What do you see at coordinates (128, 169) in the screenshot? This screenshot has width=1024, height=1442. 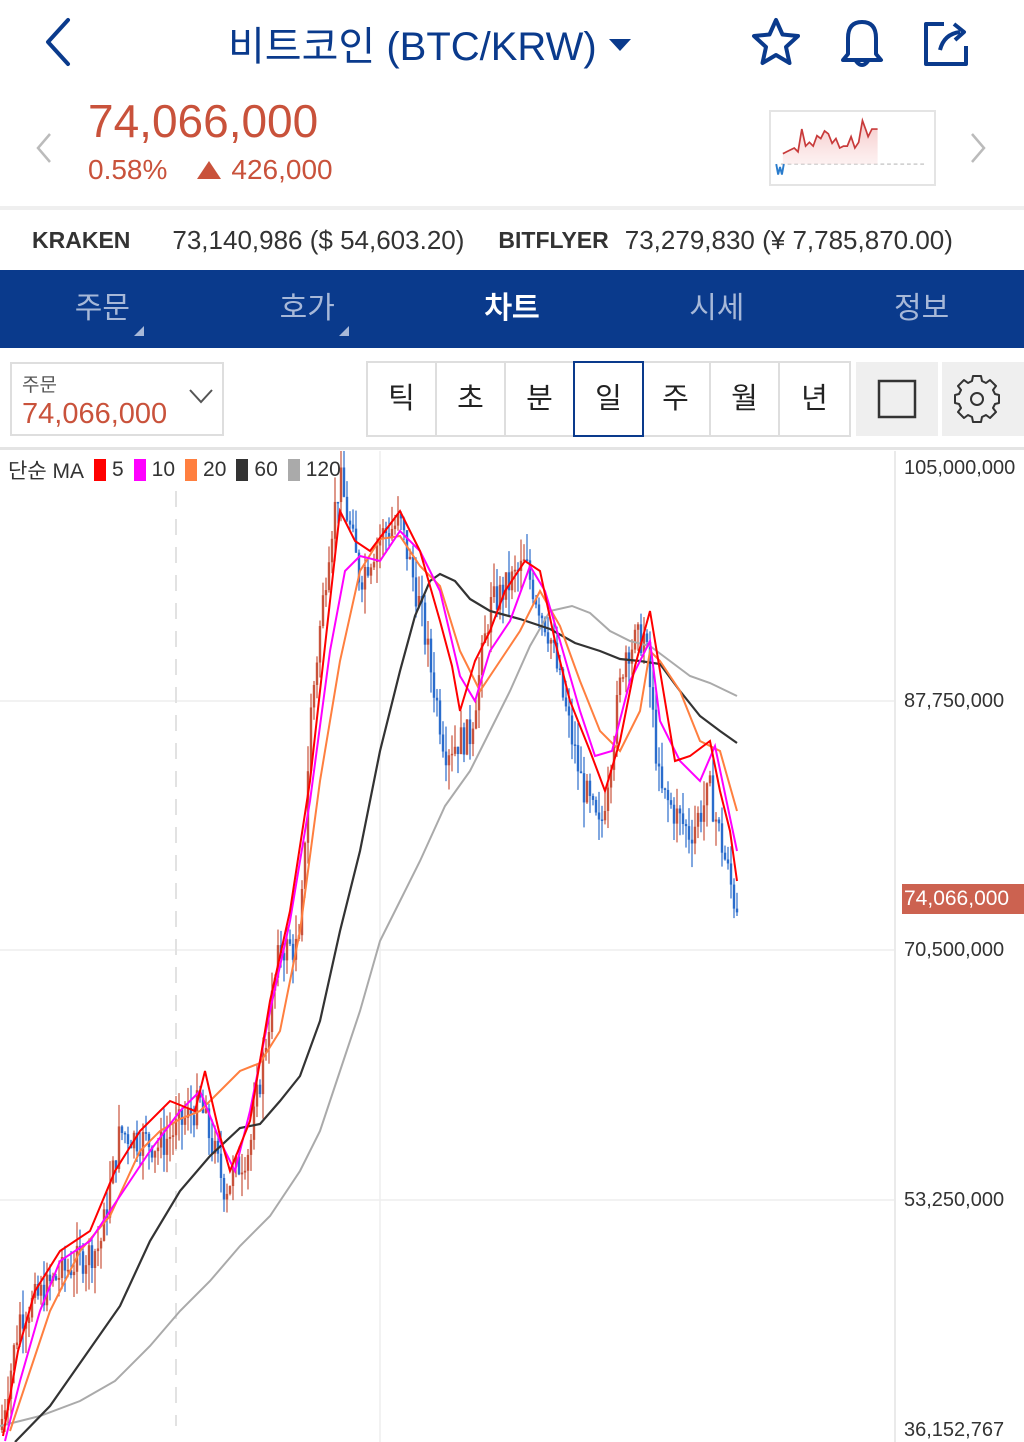 I see `change-percent: 0.58%` at bounding box center [128, 169].